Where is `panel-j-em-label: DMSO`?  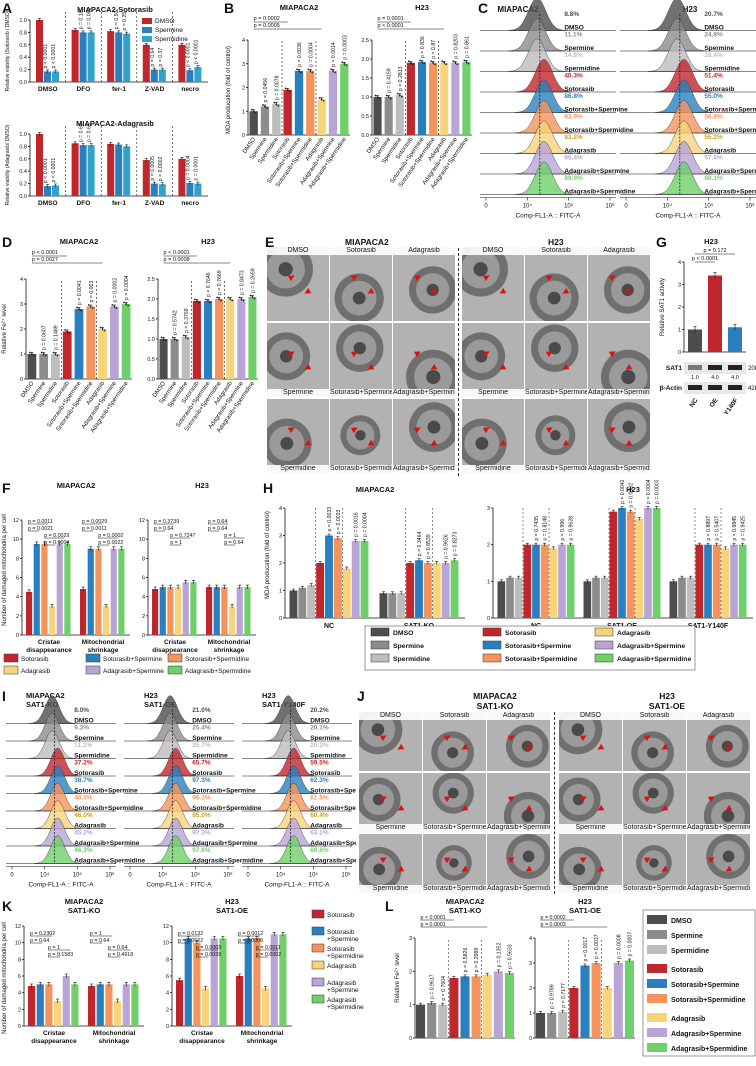
panel-j-em-label: DMSO is located at coordinates (390, 716).